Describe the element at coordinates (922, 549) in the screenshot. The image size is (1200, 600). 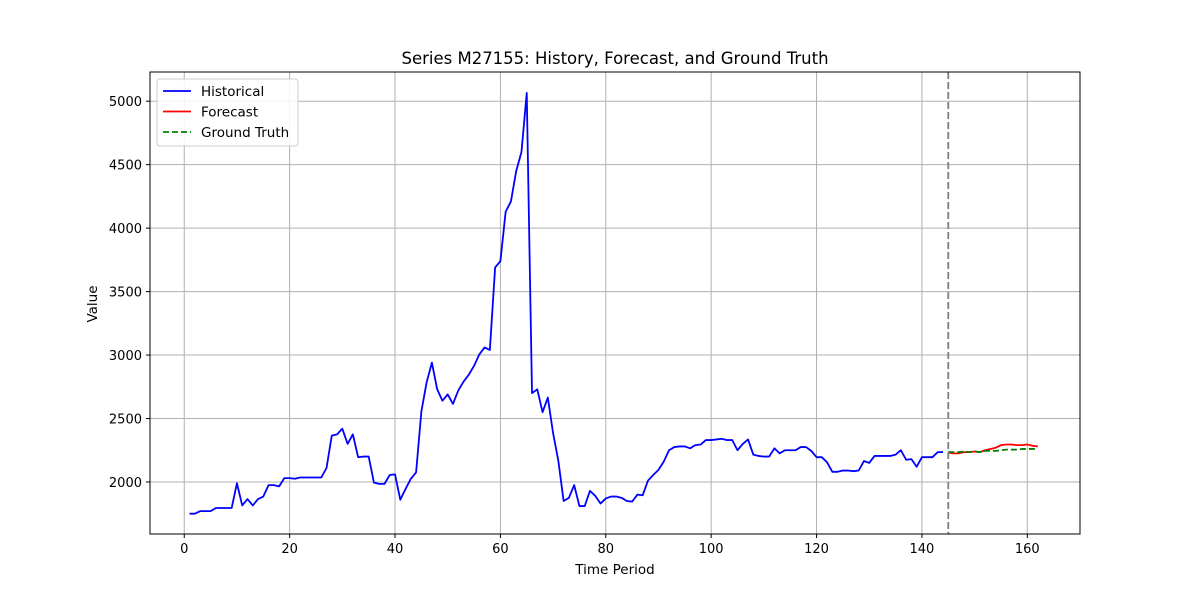
I see `x-tick-label: 140` at that location.